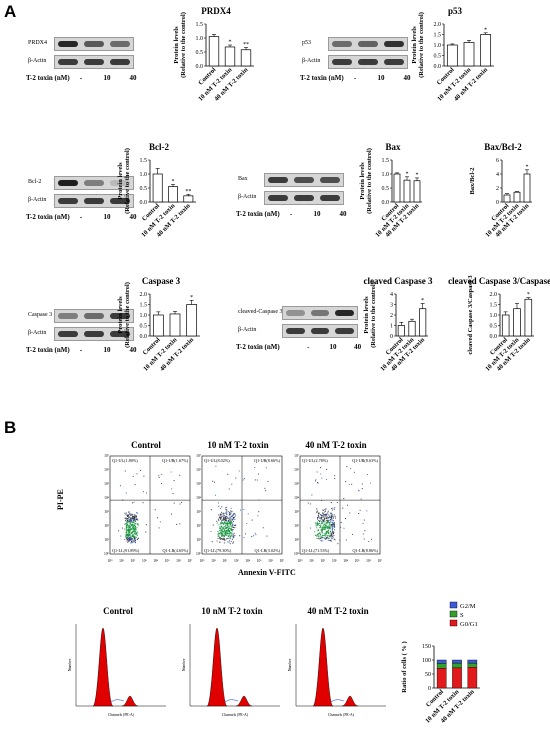 The image size is (550, 740). I want to click on y-tick-label: 1.5, so click(200, 25).